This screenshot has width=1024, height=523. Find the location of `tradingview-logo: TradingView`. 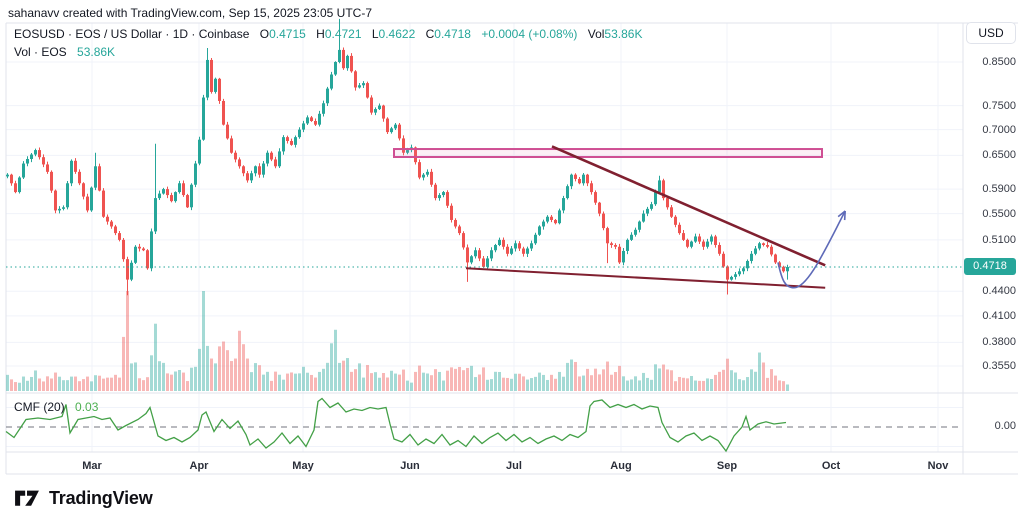

tradingview-logo: TradingView is located at coordinates (83, 498).